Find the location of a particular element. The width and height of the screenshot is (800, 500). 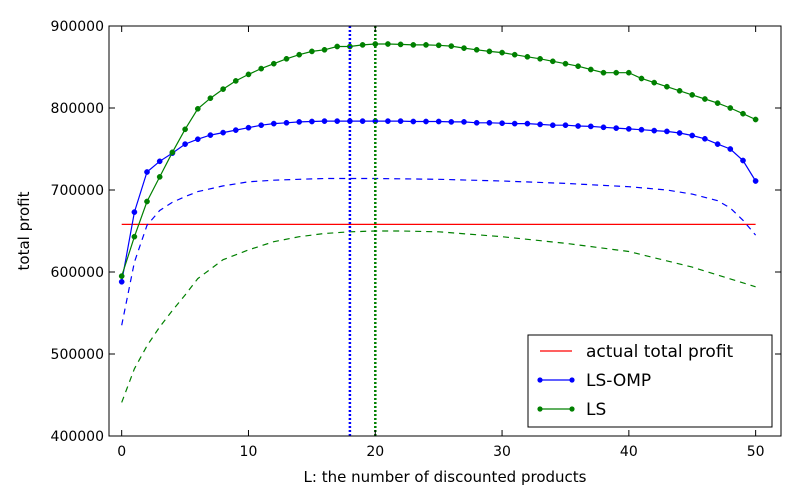

legend-entry-label: LS is located at coordinates (596, 410).